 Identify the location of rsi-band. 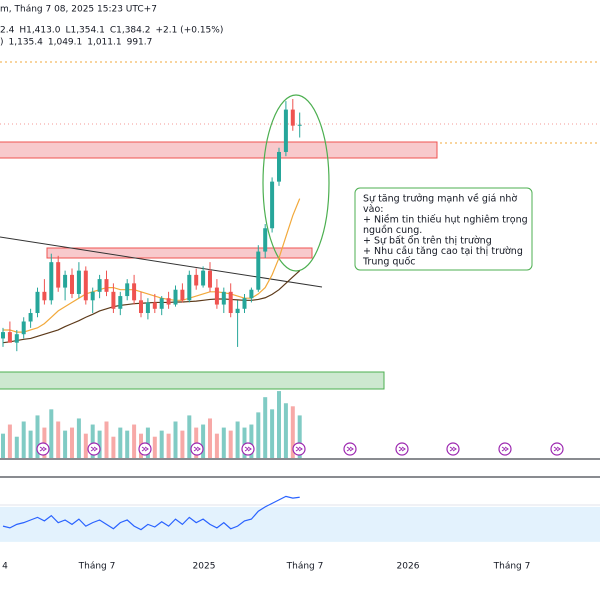
(300, 524).